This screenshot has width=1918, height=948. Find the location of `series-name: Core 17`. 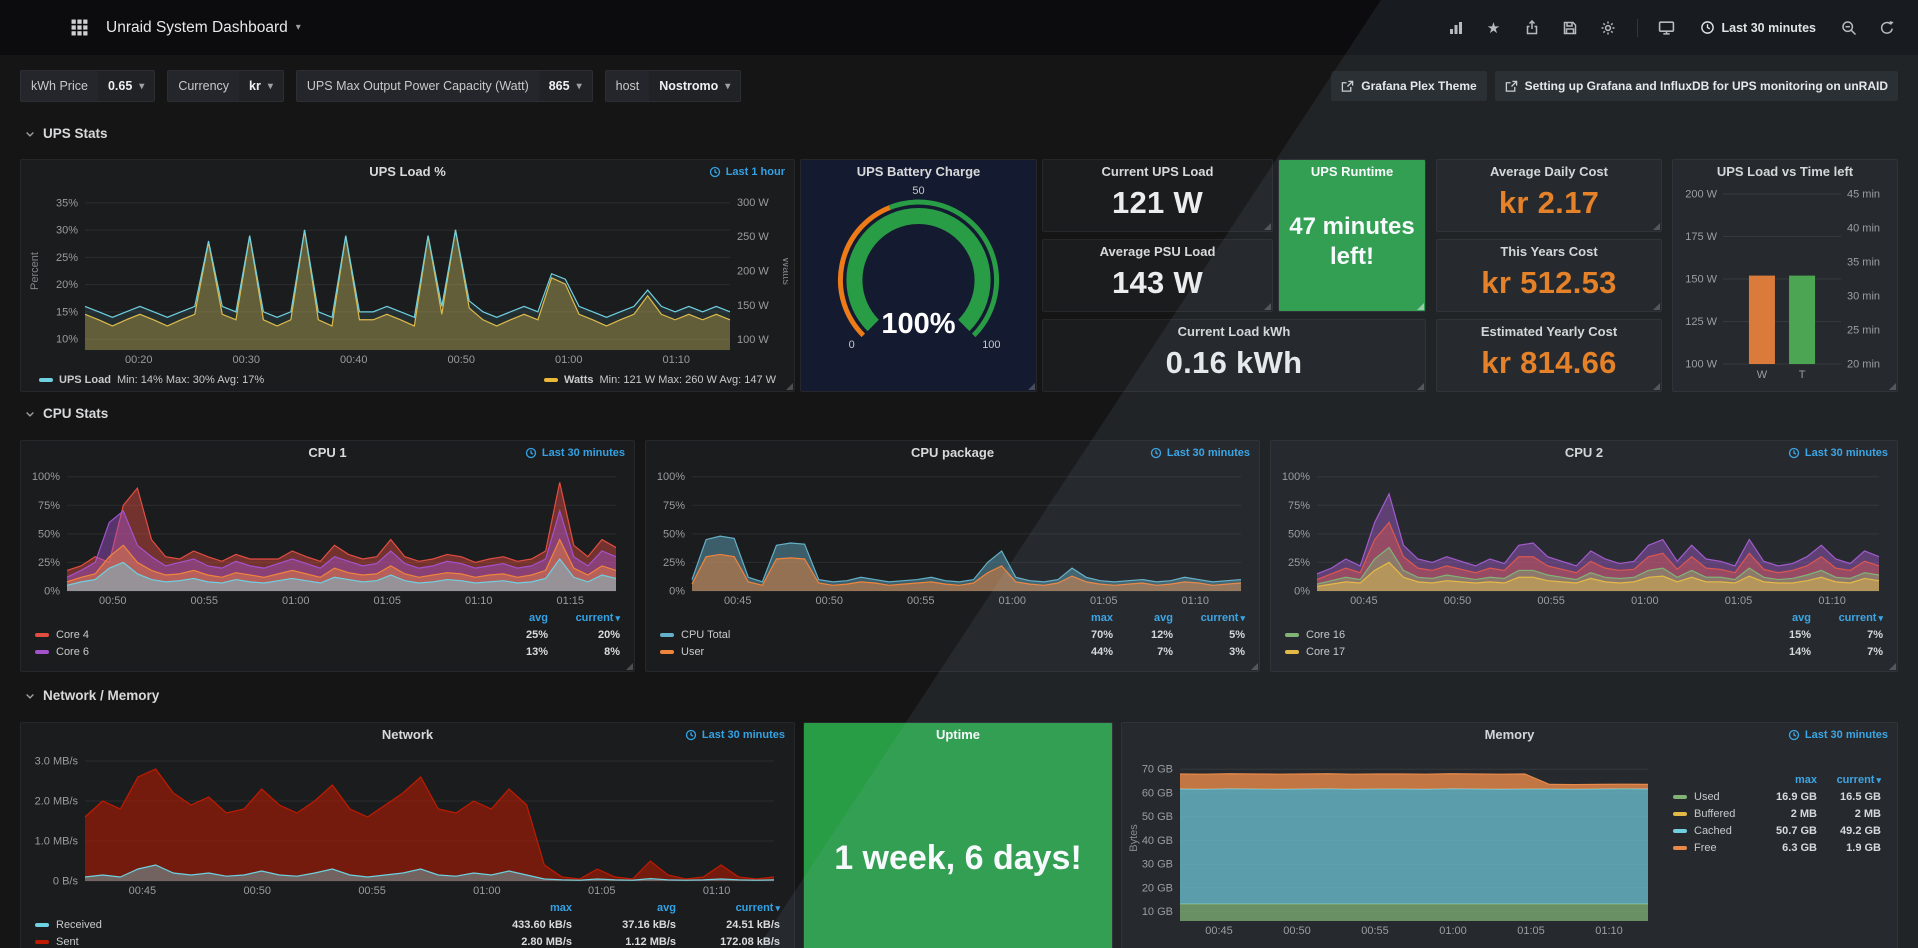

series-name: Core 17 is located at coordinates (1518, 652).